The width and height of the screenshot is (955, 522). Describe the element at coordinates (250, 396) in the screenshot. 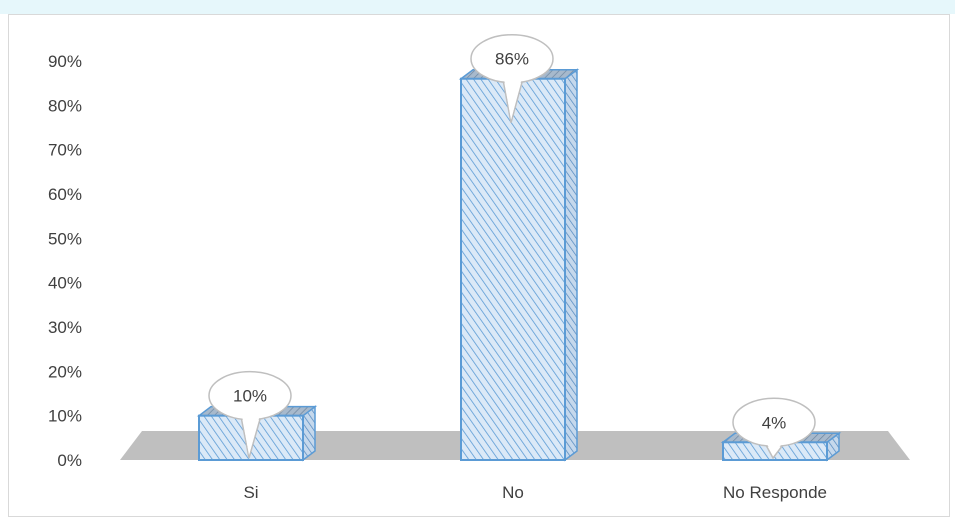

I see `data-label: 10%` at that location.